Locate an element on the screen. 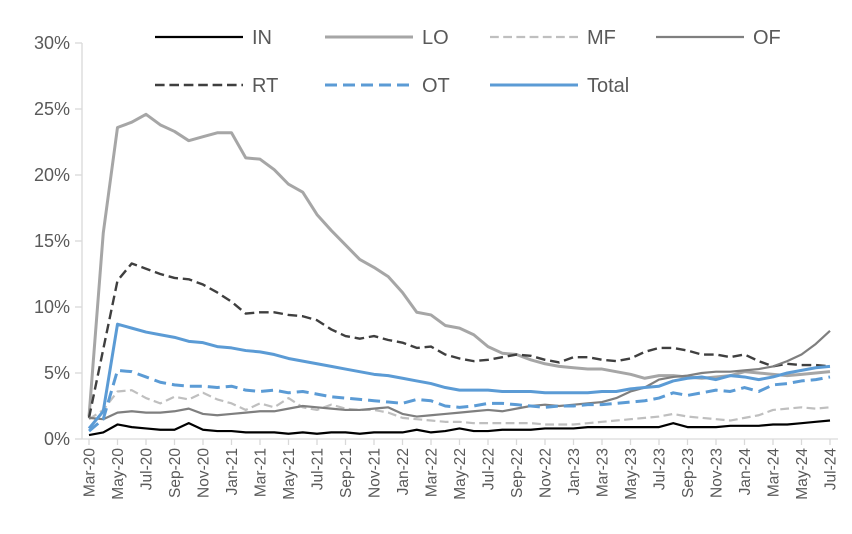  x-tick-label: Mar-23 is located at coordinates (603, 472).